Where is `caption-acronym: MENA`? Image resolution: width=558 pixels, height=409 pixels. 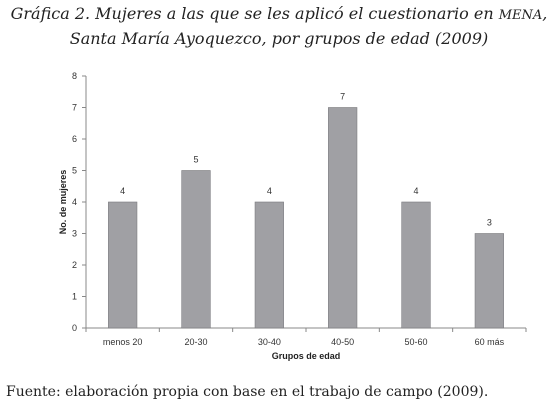 caption-acronym: MENA is located at coordinates (520, 15).